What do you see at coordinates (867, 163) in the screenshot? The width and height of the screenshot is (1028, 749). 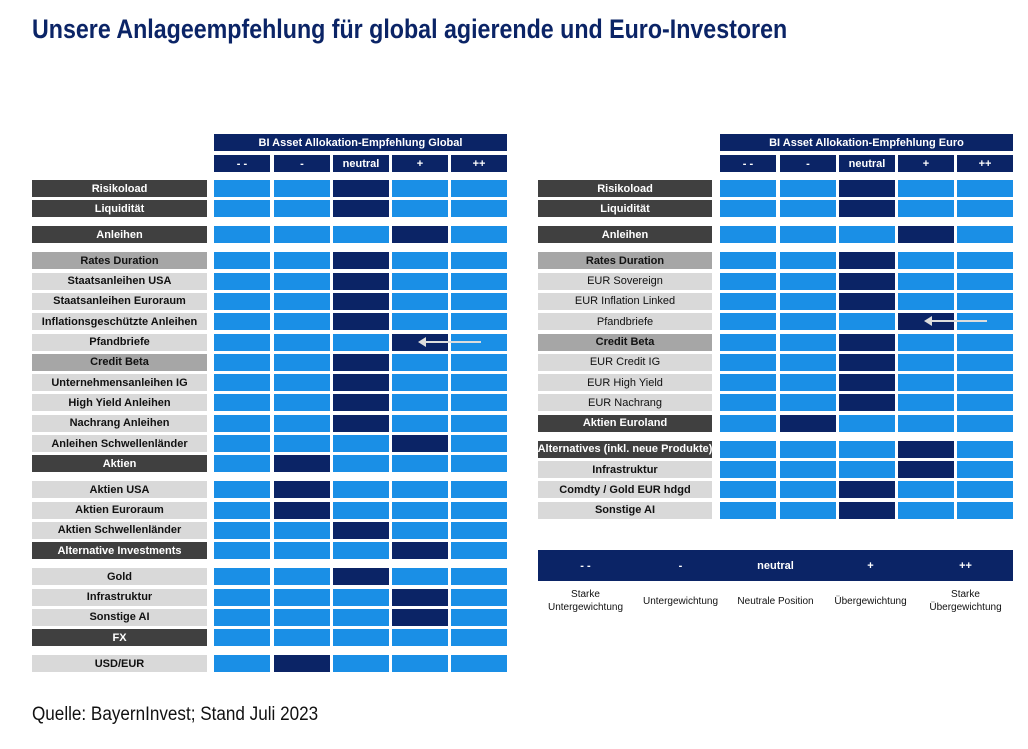 I see `column-header: neutral` at bounding box center [867, 163].